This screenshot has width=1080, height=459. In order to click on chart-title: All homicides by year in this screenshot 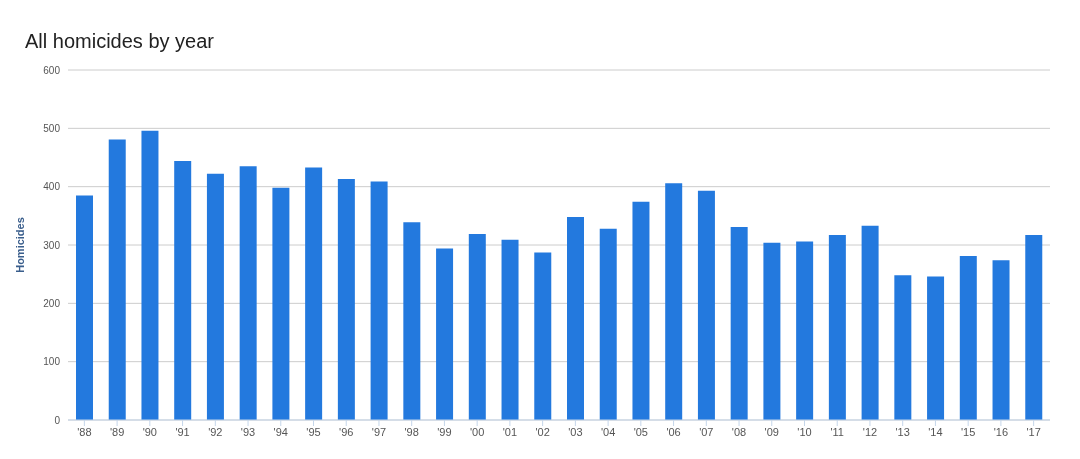, I will do `click(119, 41)`.